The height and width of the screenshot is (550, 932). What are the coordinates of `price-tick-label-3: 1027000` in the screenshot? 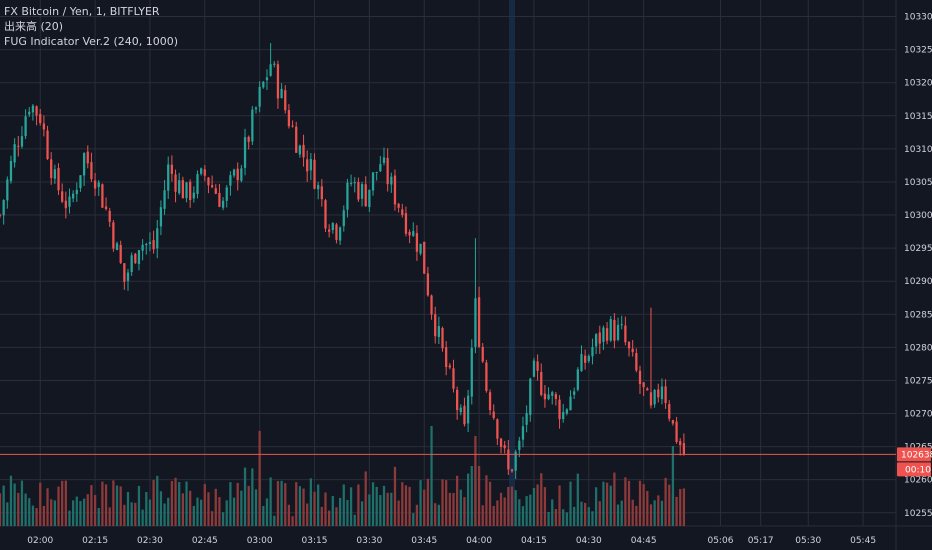 It's located at (918, 415).